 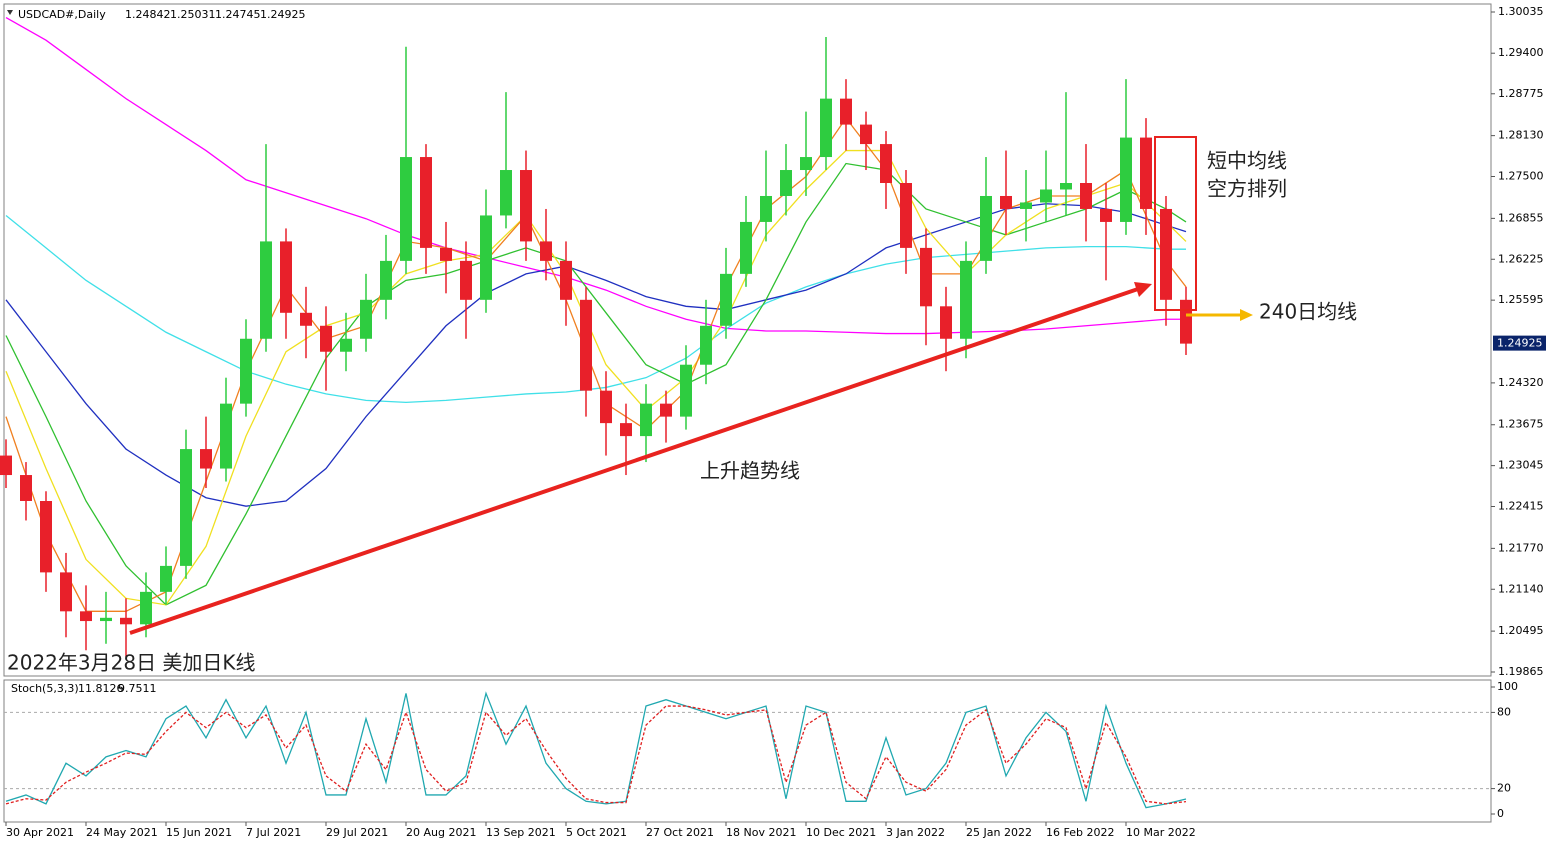 I want to click on y-tick-label: 1.29400, so click(x=1521, y=52).